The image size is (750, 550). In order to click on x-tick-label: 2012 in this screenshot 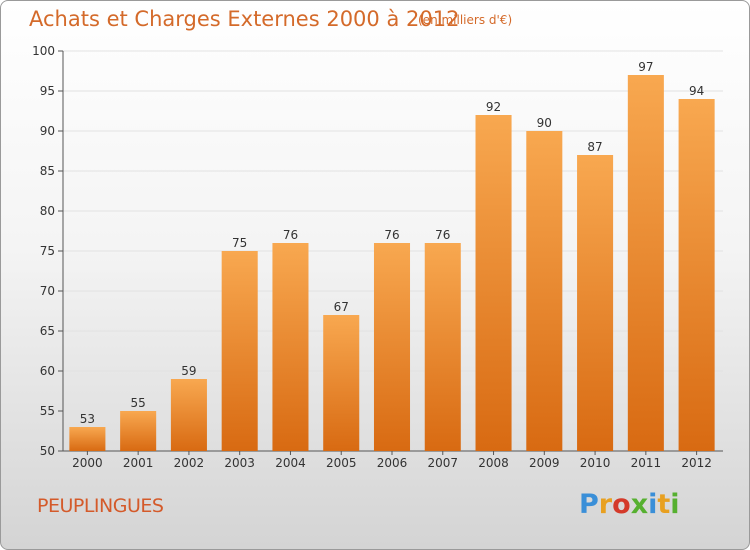, I will do `click(696, 463)`.